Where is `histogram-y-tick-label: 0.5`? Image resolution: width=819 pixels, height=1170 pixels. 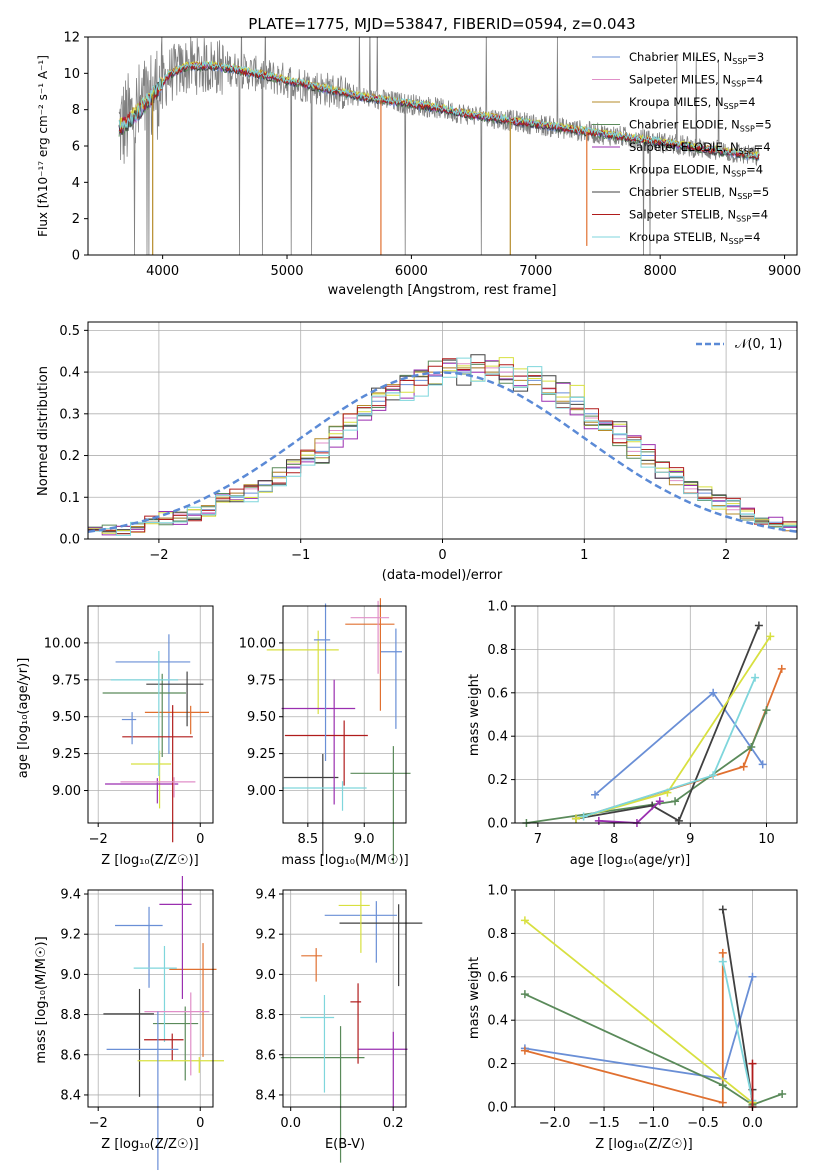
histogram-y-tick-label: 0.5 is located at coordinates (69, 331).